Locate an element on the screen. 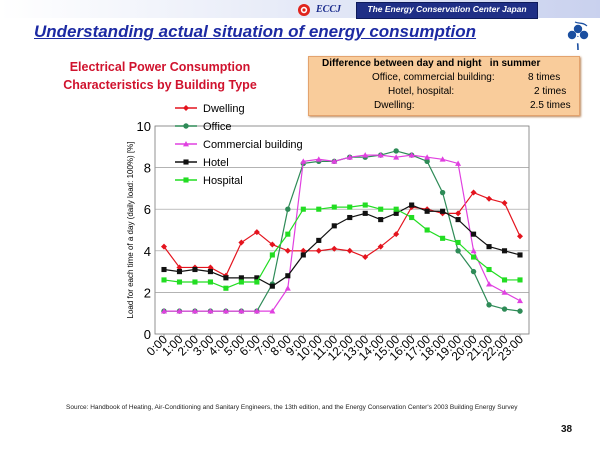  summary-row-label: Dwelling: is located at coordinates (394, 105).